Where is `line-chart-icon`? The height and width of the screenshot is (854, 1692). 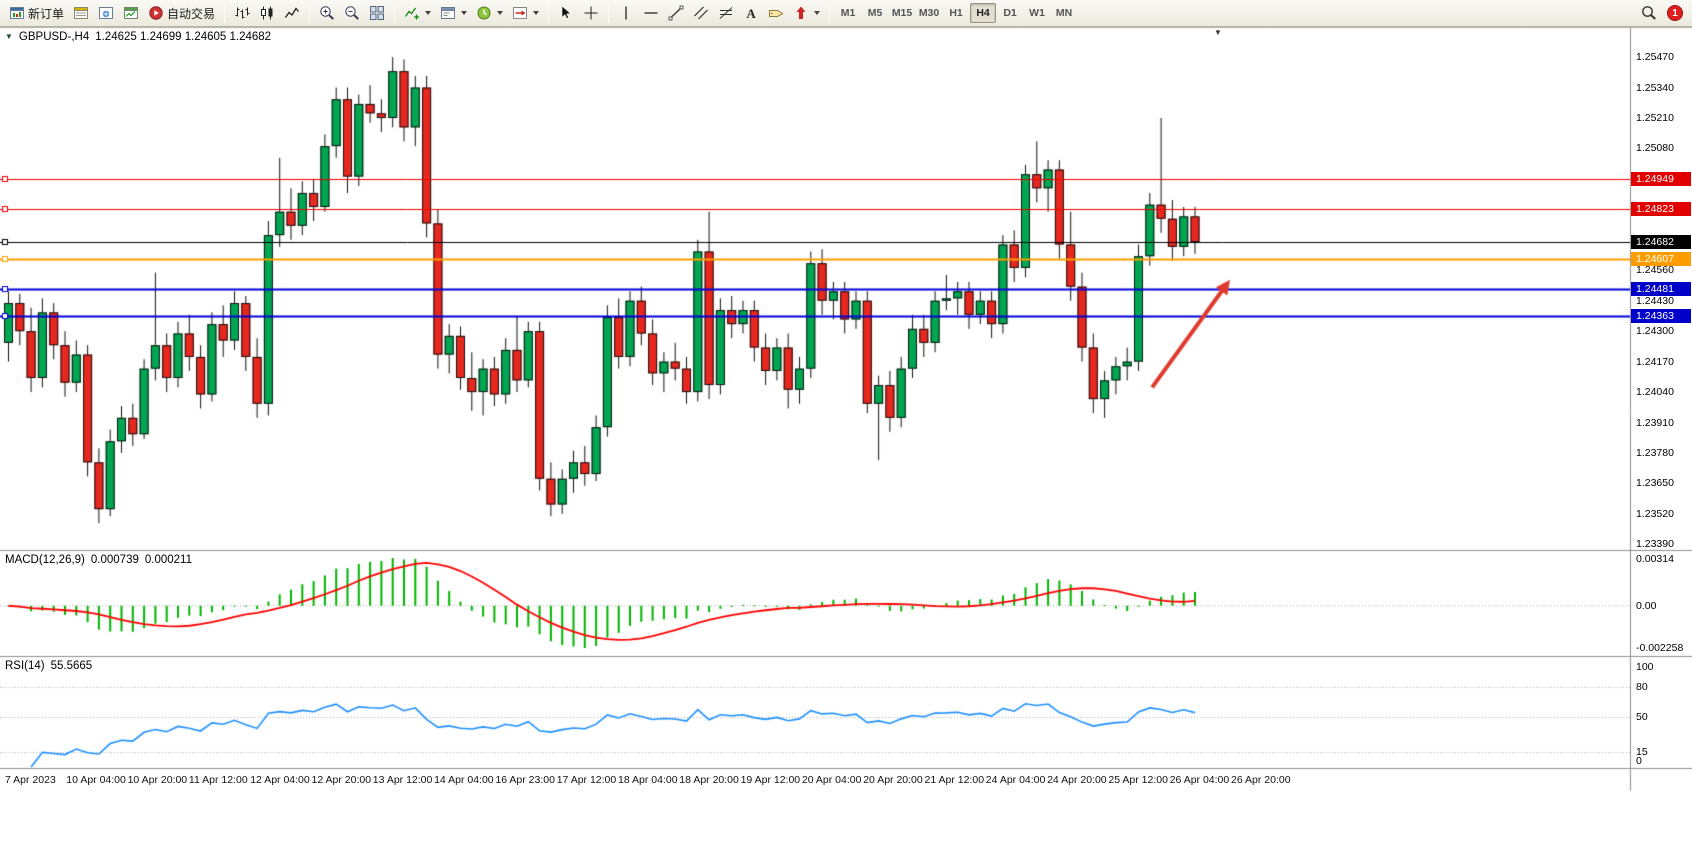 line-chart-icon is located at coordinates (292, 12).